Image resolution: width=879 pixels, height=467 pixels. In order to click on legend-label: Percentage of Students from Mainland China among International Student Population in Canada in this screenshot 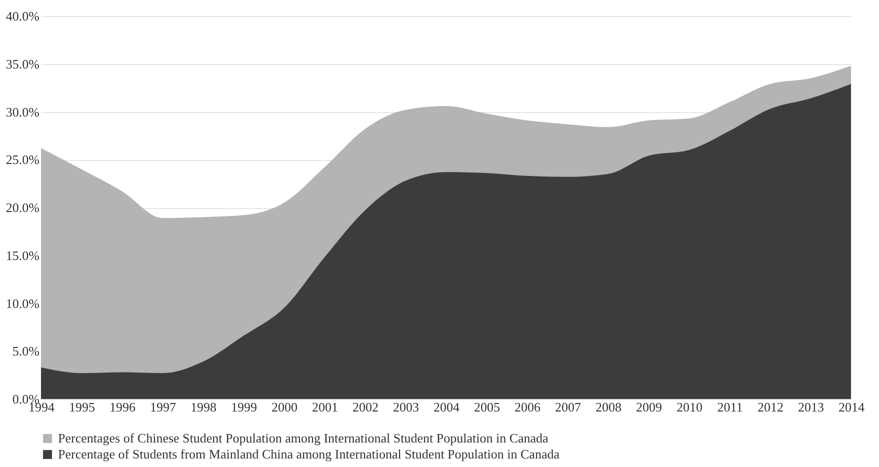, I will do `click(309, 454)`.